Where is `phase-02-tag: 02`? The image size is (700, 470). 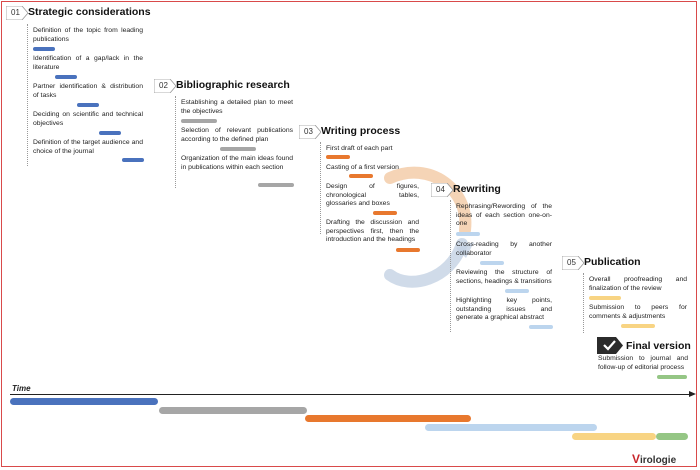 phase-02-tag: 02 is located at coordinates (165, 86).